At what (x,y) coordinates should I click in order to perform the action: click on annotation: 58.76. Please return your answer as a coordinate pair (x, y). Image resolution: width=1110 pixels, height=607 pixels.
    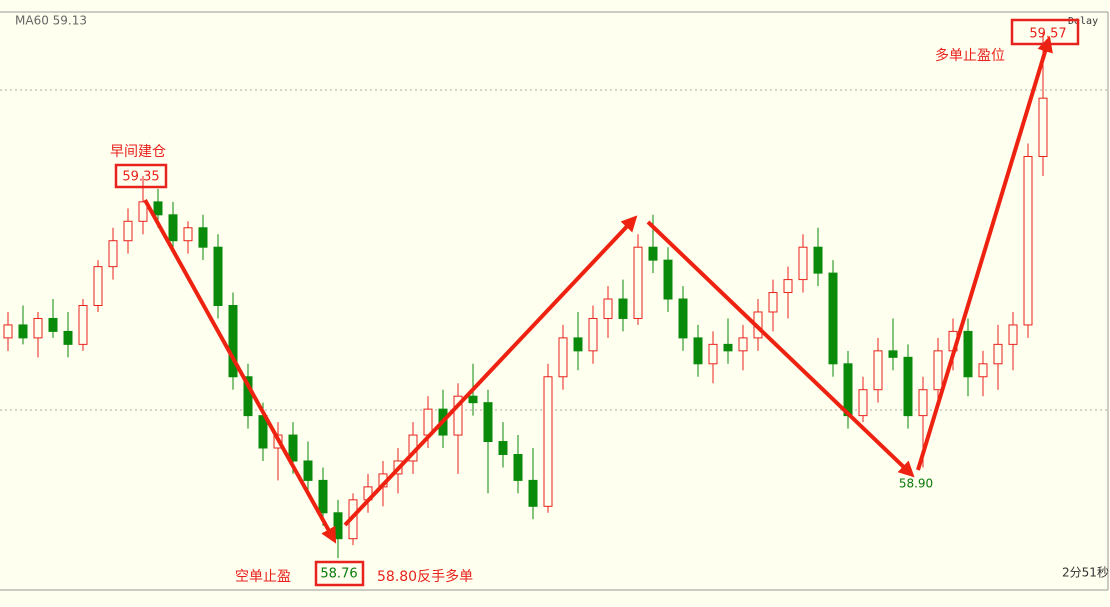
    Looking at the image, I should click on (338, 574).